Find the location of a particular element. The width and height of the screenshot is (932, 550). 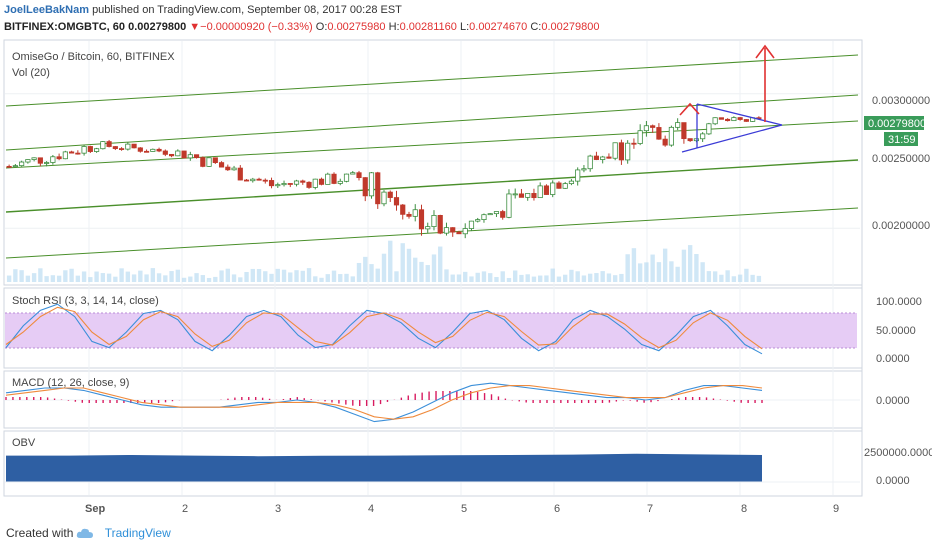

low-value: 0.00274670 is located at coordinates (498, 27).